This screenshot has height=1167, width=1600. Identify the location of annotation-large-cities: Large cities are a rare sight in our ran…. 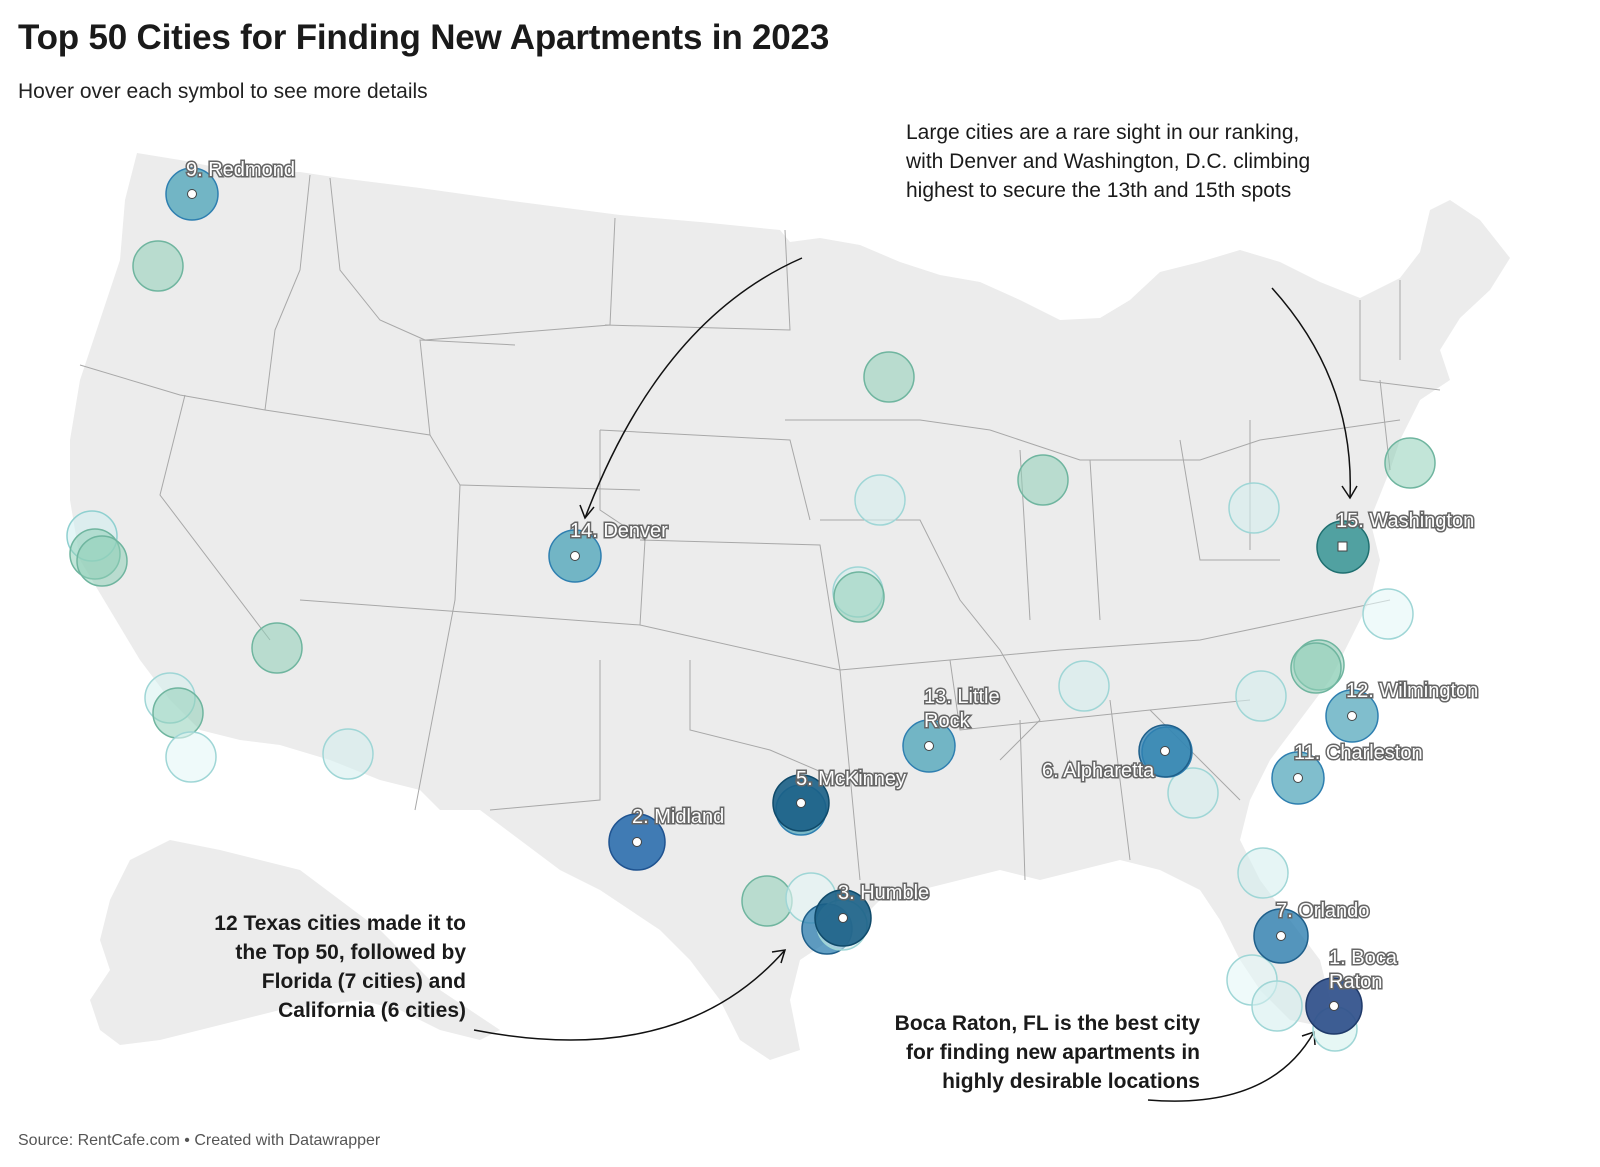
(1108, 161).